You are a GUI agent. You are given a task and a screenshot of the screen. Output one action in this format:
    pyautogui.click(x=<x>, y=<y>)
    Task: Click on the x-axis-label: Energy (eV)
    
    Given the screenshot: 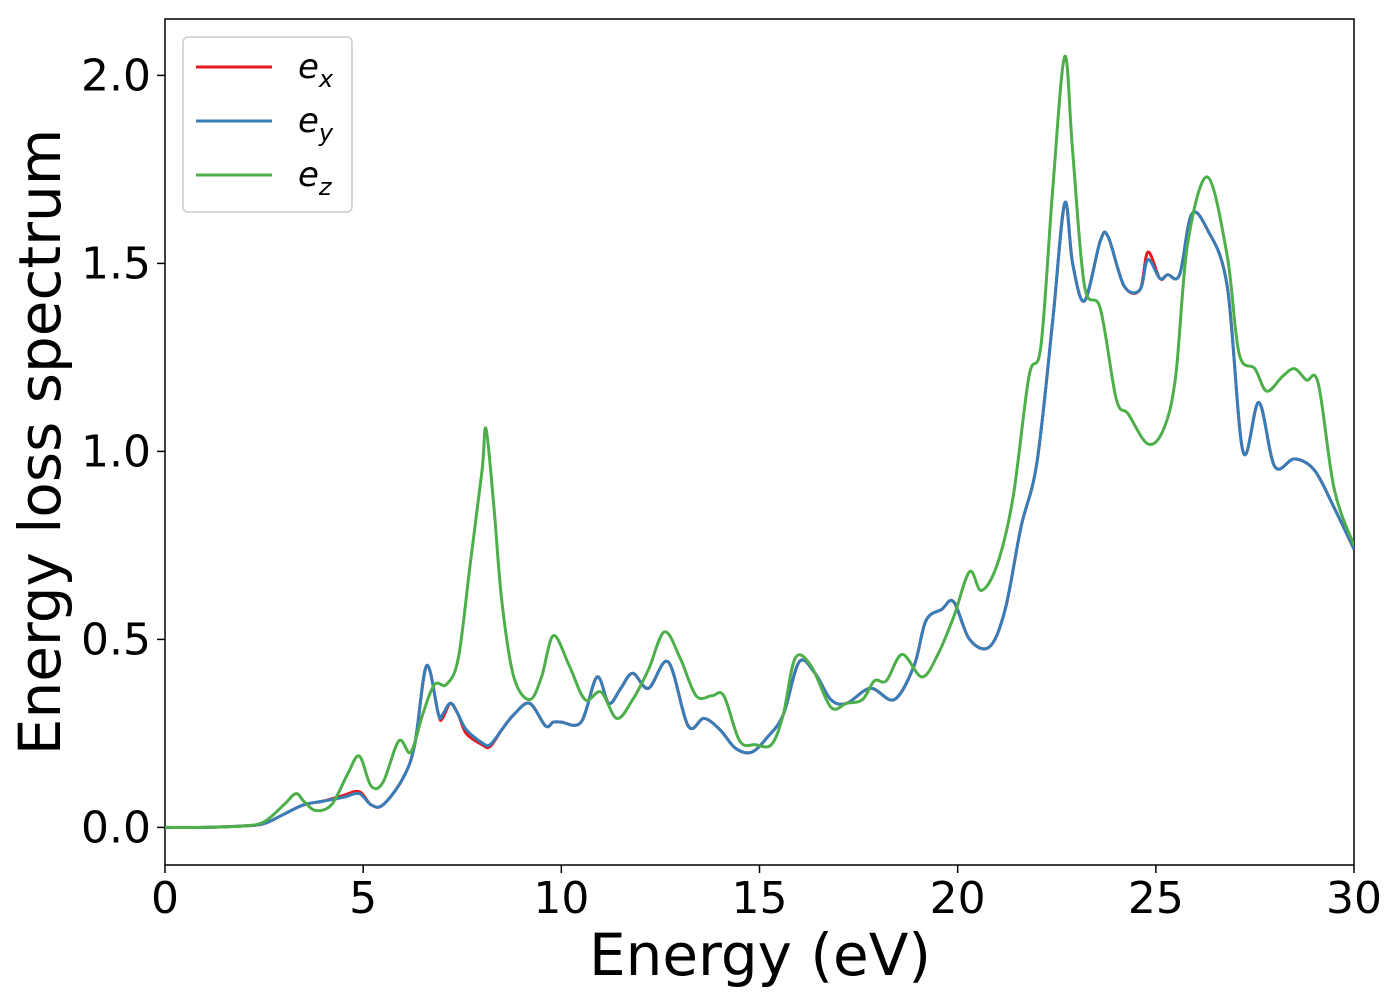 What is the action you would take?
    pyautogui.click(x=760, y=955)
    